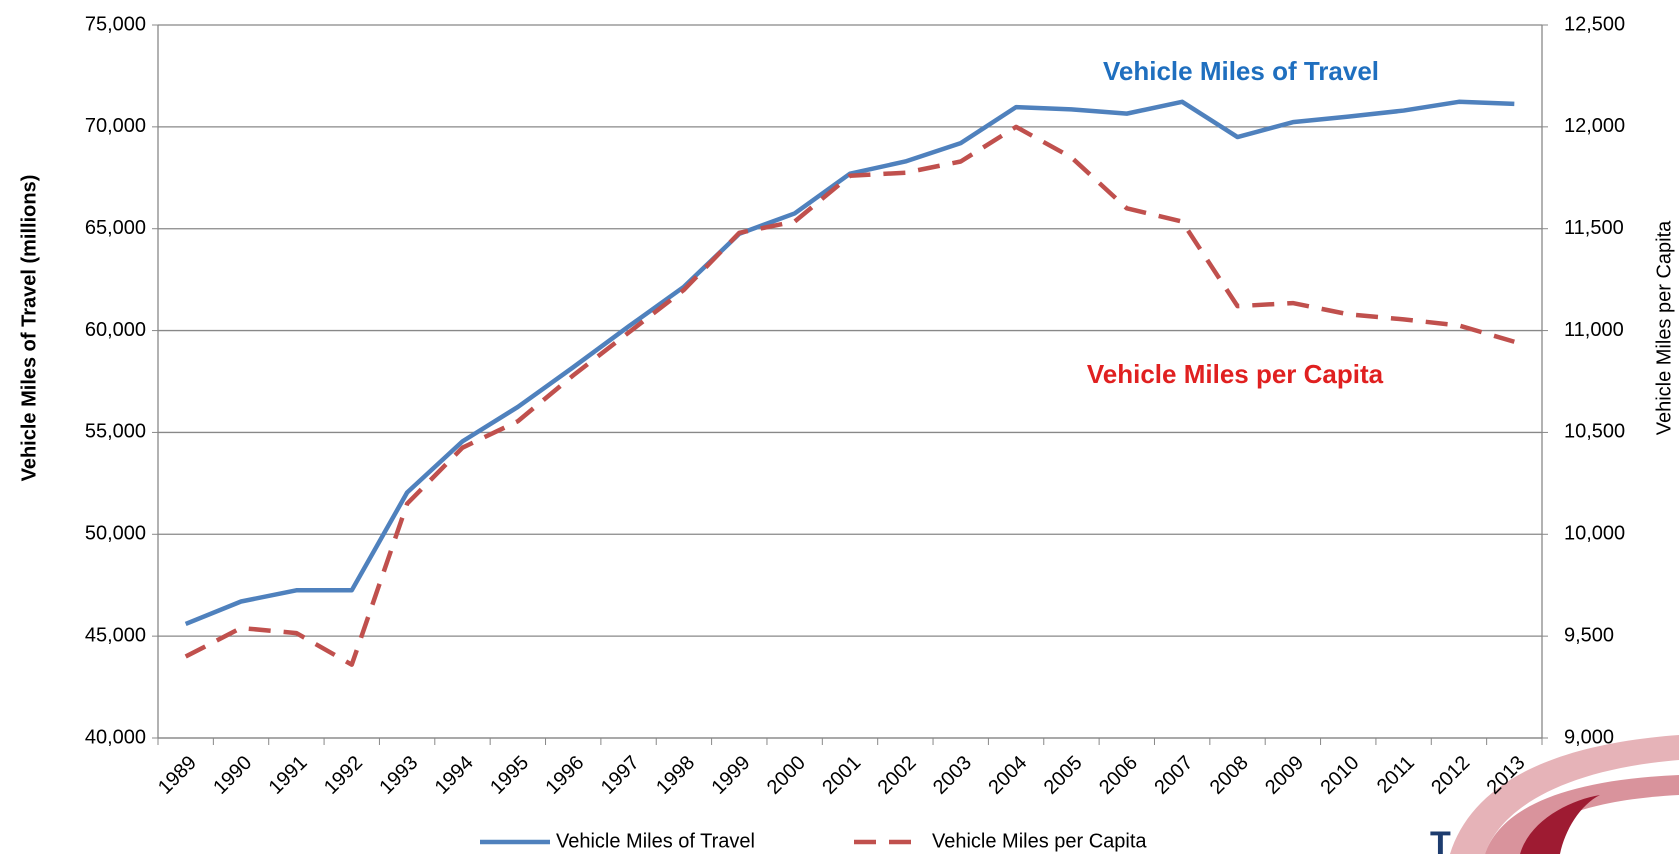  I want to click on x-tick-label: 1996, so click(564, 775).